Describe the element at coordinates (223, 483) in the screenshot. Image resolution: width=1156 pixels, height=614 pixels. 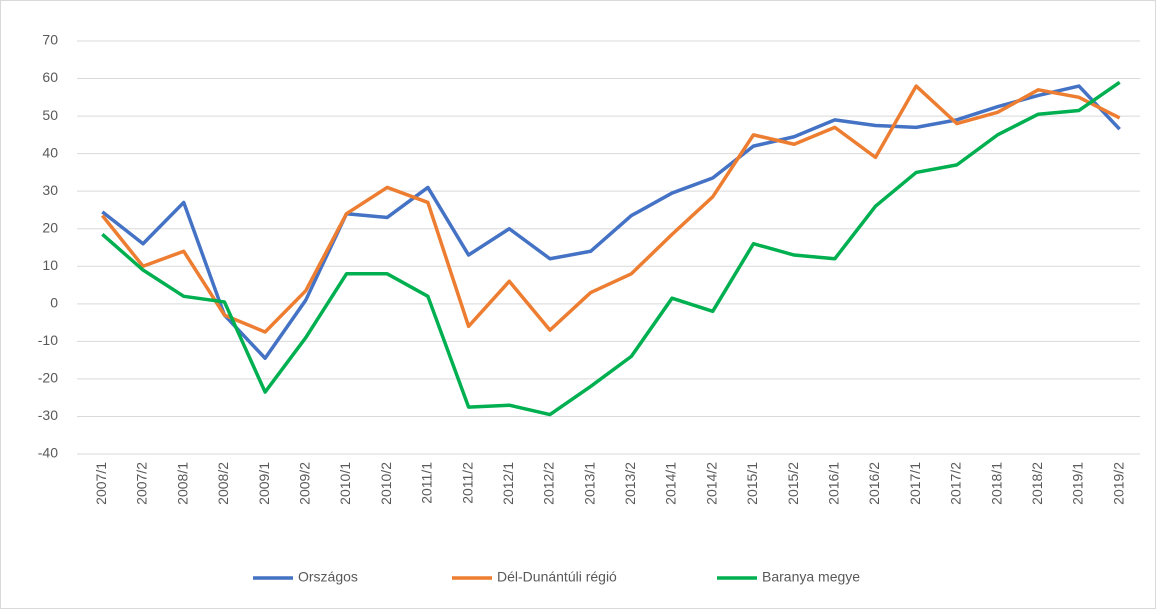
I see `x-tick-label: 2008/2` at that location.